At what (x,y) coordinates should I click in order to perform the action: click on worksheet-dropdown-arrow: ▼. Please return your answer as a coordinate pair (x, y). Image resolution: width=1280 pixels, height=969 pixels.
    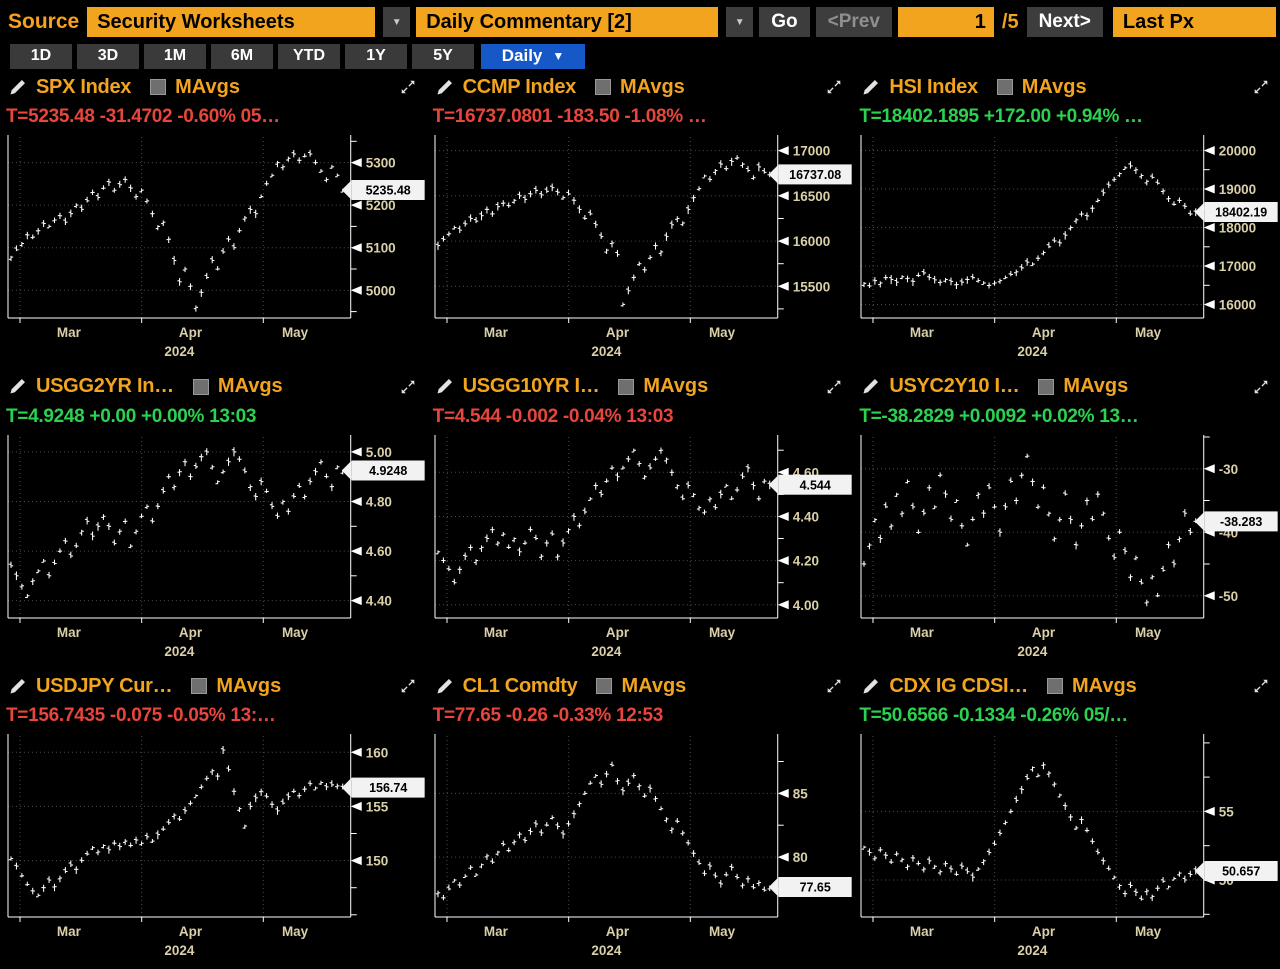
    Looking at the image, I should click on (397, 22).